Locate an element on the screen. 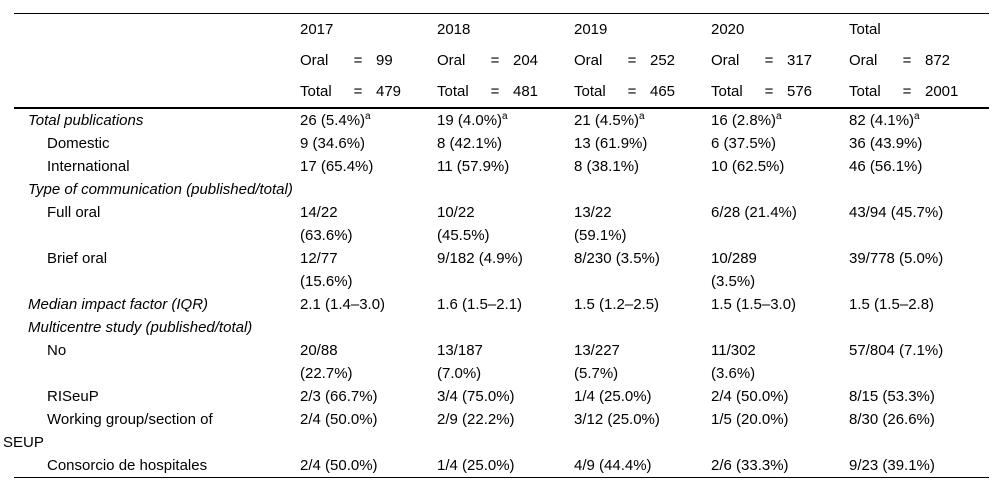 The height and width of the screenshot is (492, 1000). cell-value: 13 (61.9%) is located at coordinates (611, 143).